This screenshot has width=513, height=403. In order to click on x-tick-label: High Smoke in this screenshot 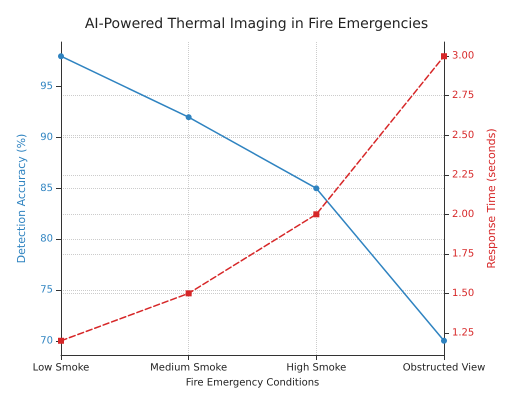, I will do `click(316, 368)`.